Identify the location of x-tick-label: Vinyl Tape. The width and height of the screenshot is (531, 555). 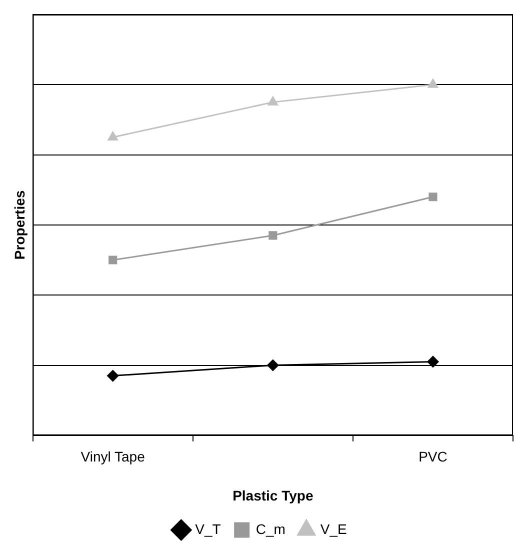
(113, 456).